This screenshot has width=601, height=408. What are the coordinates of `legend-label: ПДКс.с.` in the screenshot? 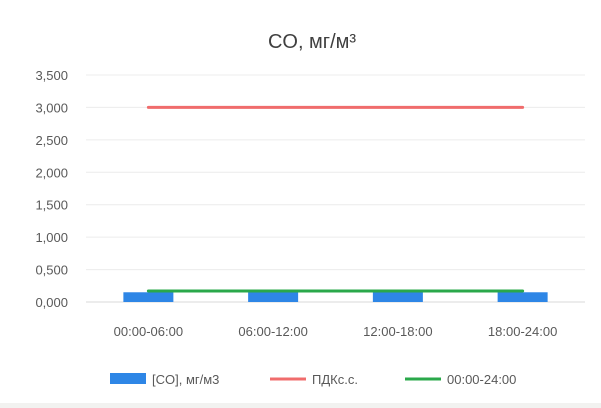 It's located at (335, 379).